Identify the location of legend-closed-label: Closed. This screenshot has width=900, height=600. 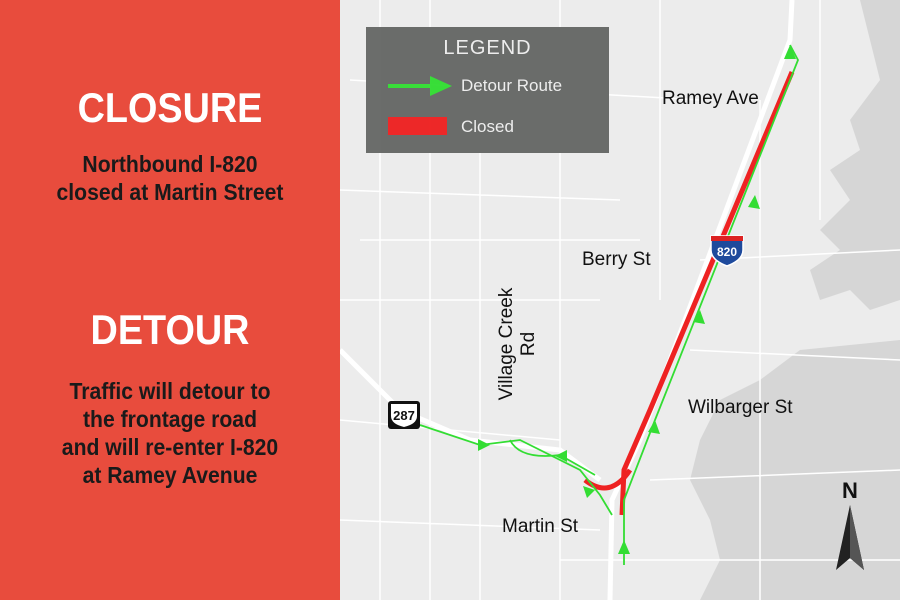
(487, 126).